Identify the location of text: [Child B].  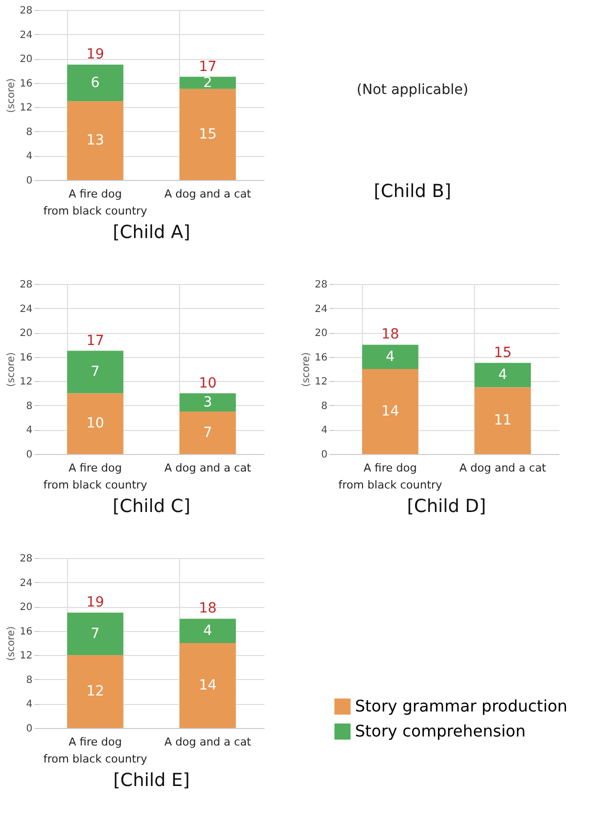
(413, 191).